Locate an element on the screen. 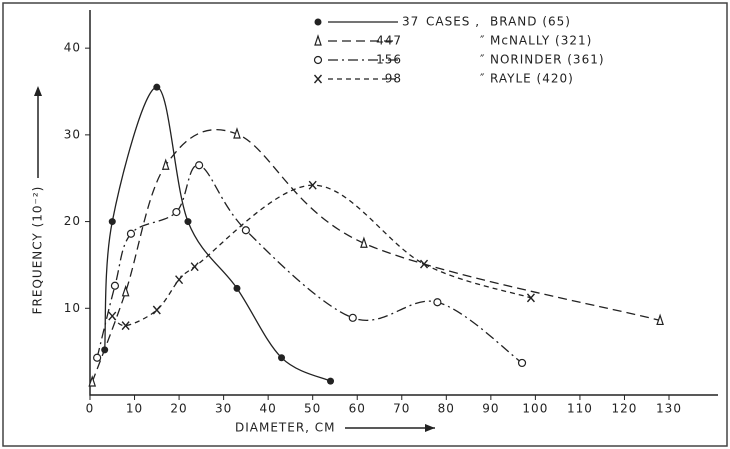 The height and width of the screenshot is (449, 730). x-tick-label: 40 is located at coordinates (268, 409).